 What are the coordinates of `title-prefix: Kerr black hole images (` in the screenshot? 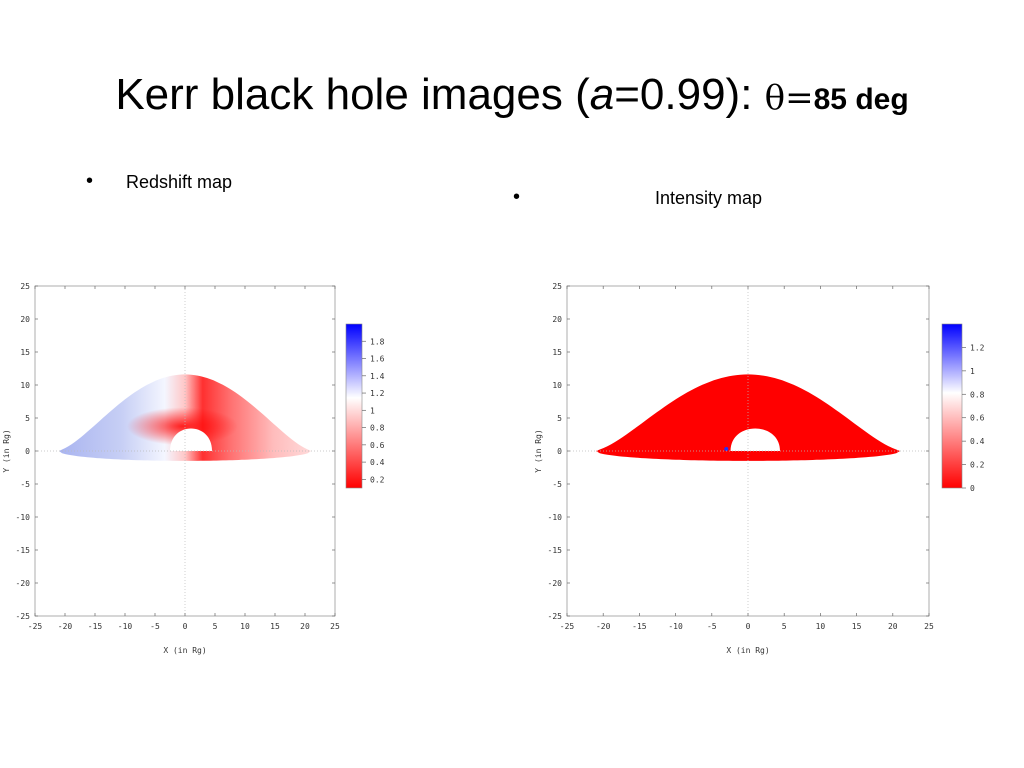 It's located at (352, 94).